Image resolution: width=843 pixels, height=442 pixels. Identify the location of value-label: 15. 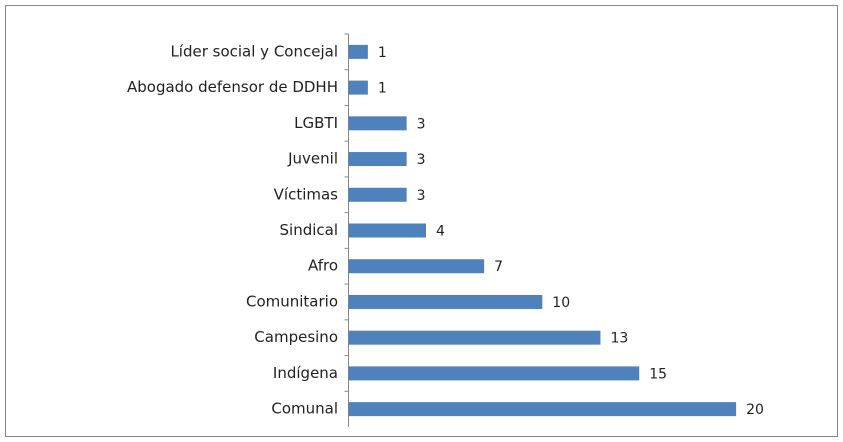
(658, 374).